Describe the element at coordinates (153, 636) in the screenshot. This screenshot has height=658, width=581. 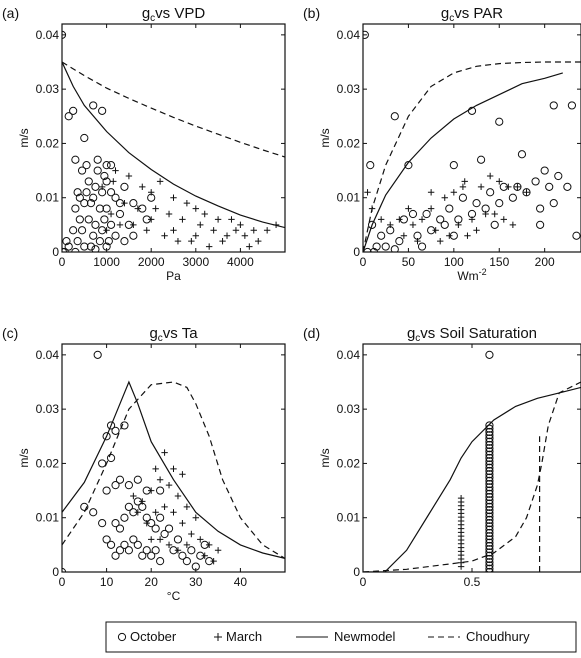
I see `legend-label: October` at that location.